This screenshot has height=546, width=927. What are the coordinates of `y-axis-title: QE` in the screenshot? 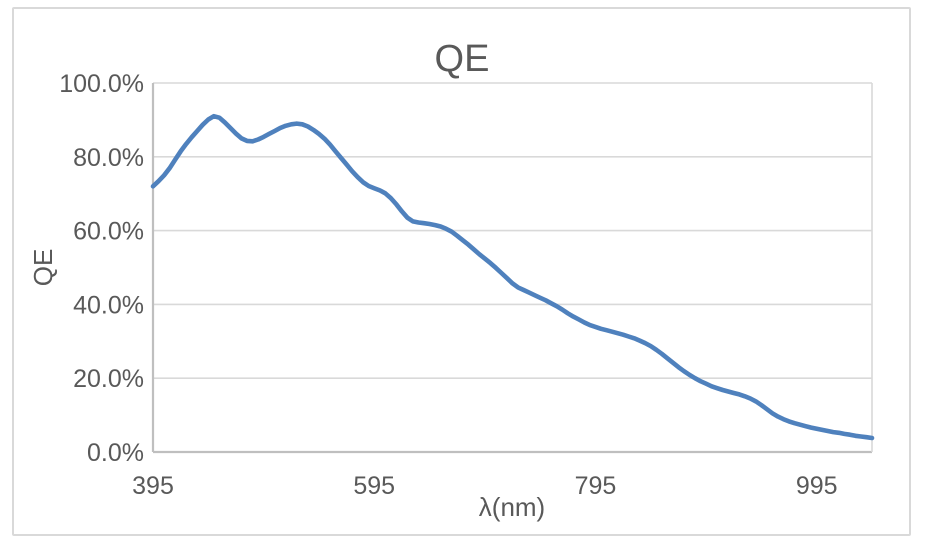 It's located at (43, 268).